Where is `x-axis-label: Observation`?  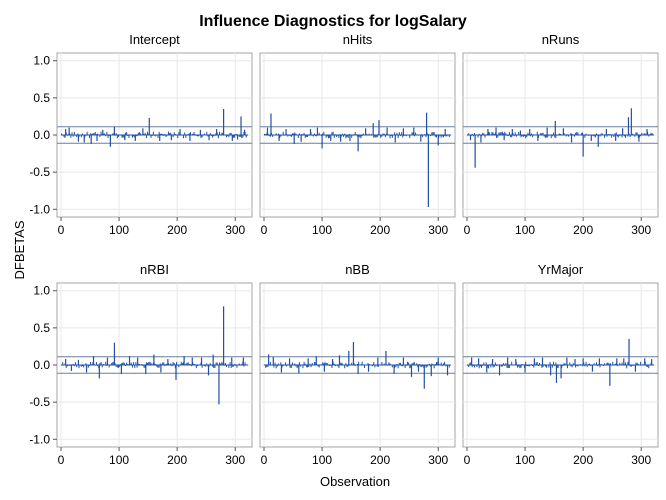 x-axis-label: Observation is located at coordinates (355, 481).